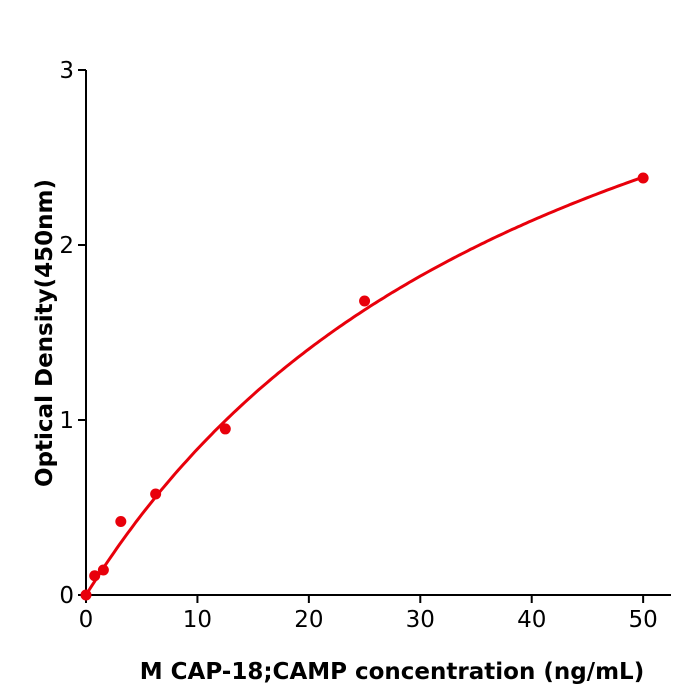 The image size is (700, 700). What do you see at coordinates (197, 620) in the screenshot?
I see `x-tick-label: 10` at bounding box center [197, 620].